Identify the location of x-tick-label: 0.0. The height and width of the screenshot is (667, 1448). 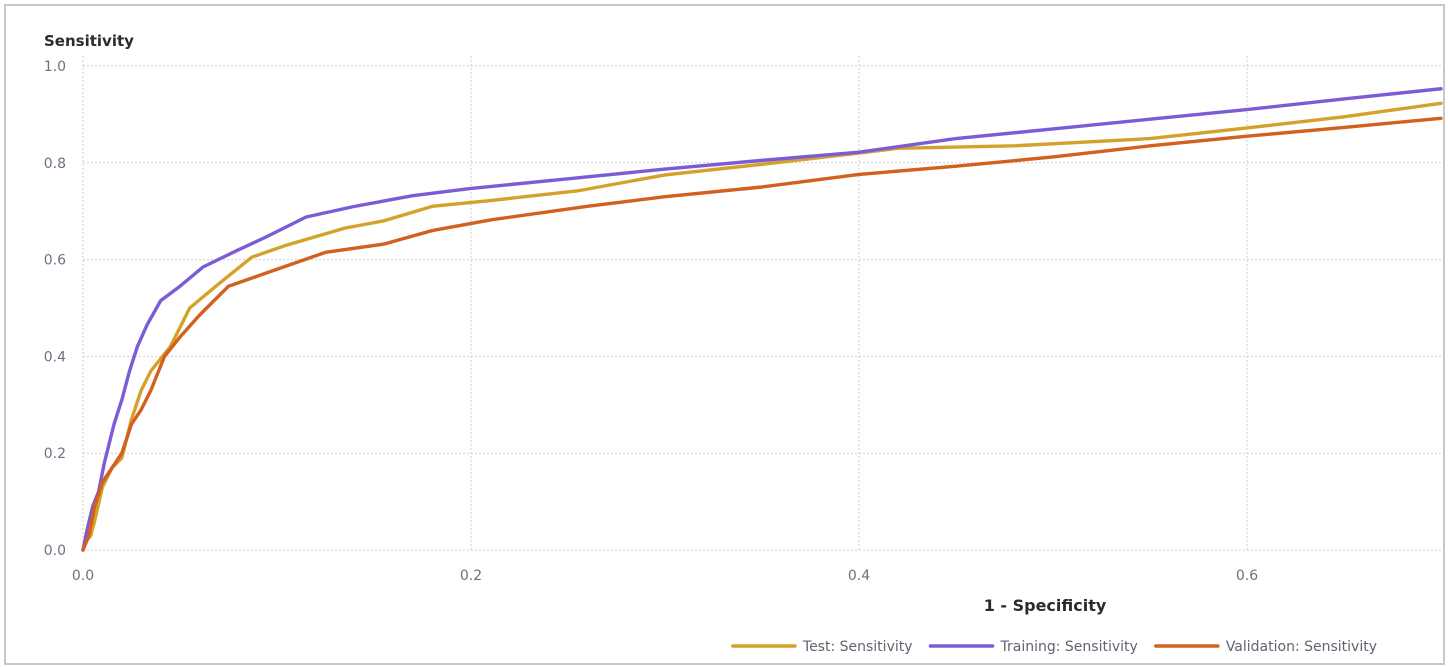
(83, 576).